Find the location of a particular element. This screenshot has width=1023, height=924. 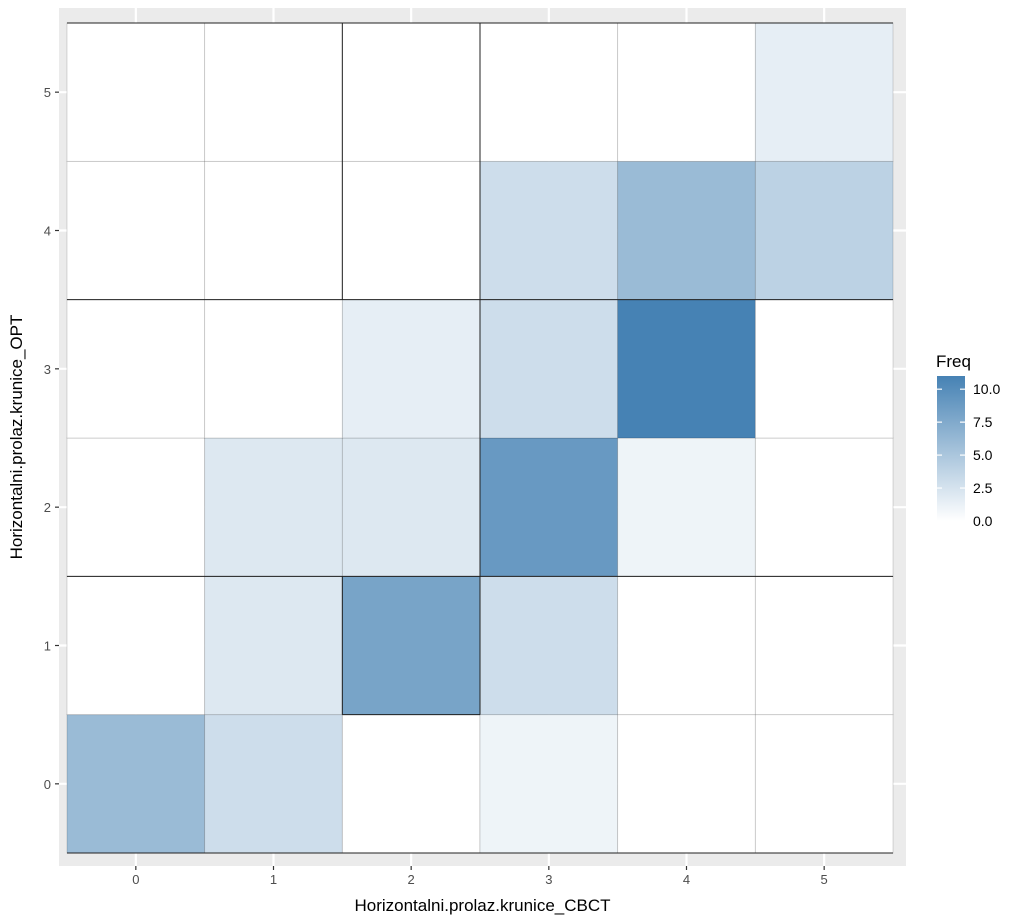

heatmap-cell-x0-y0 is located at coordinates (136, 784).